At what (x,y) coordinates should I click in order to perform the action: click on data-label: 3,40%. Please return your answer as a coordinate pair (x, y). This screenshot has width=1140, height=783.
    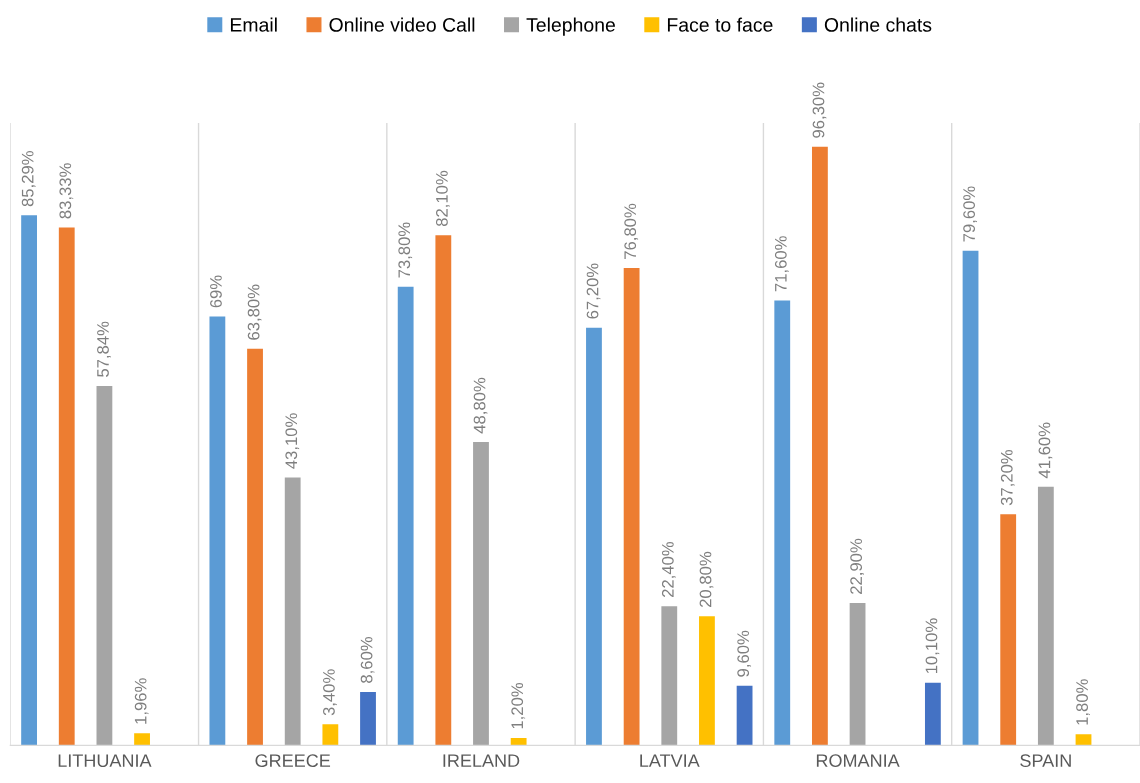
    Looking at the image, I should click on (330, 692).